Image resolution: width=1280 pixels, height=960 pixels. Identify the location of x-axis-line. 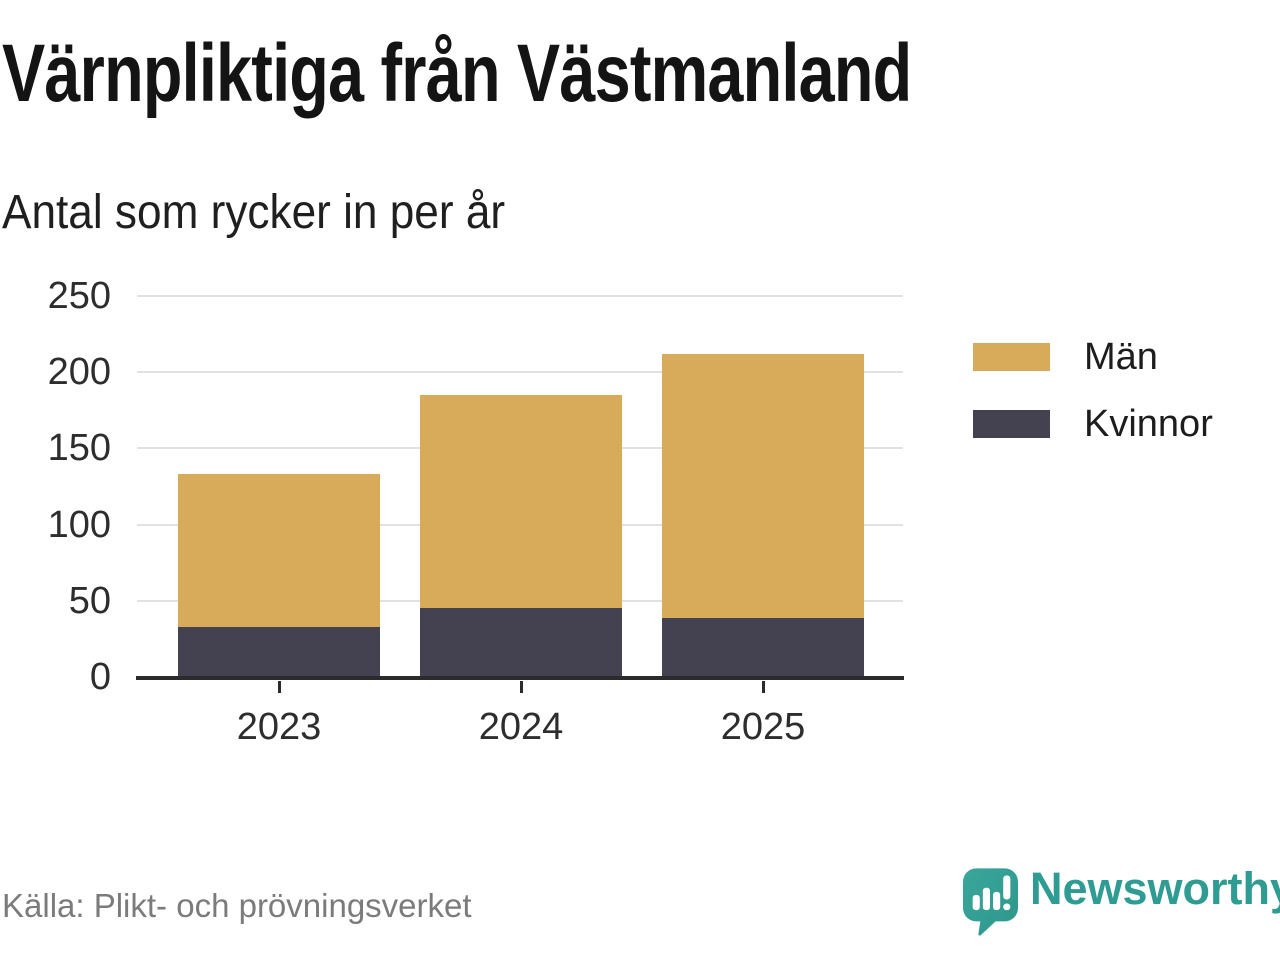
(520, 678).